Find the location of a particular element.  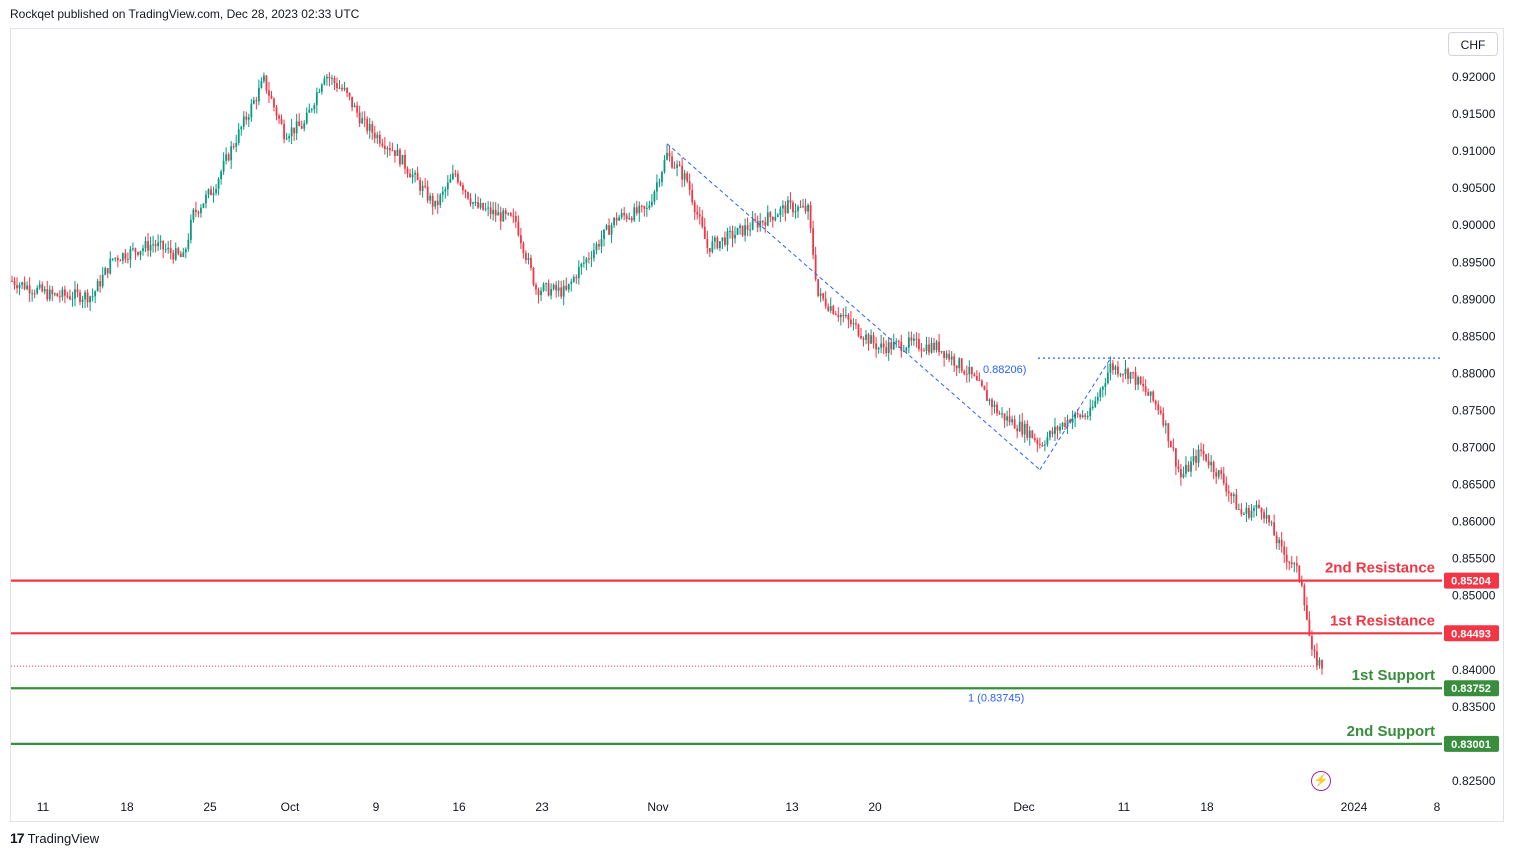

fib-label: 1 (0.83745) is located at coordinates (996, 699).